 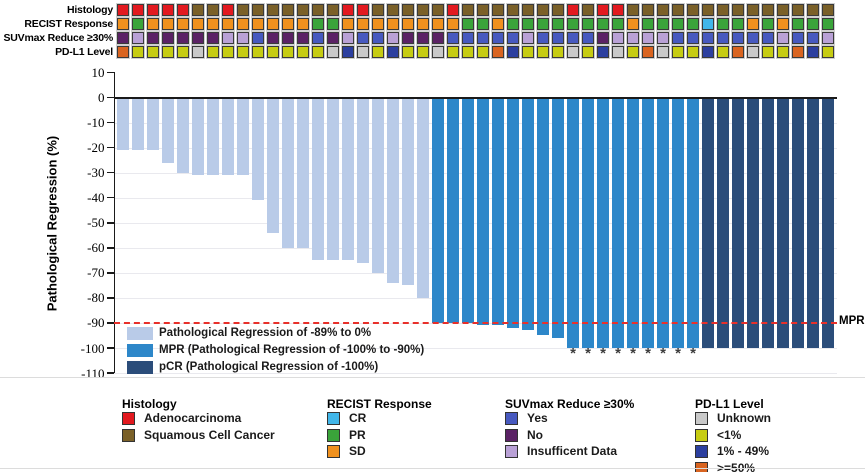 I want to click on track-label: SUVmax Reduce ≥30%, so click(x=58, y=38).